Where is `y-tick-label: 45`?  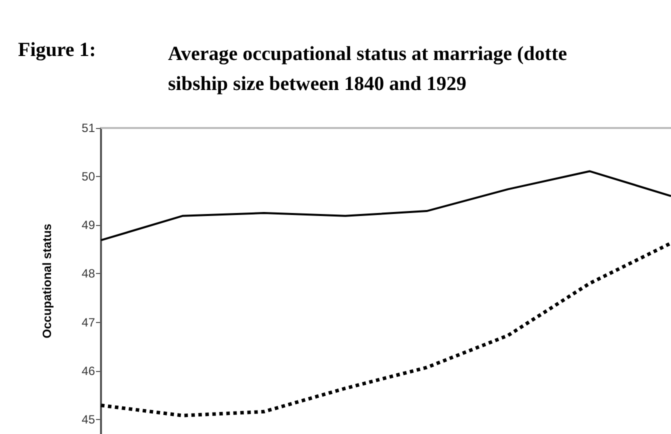
y-tick-label: 45 is located at coordinates (89, 419).